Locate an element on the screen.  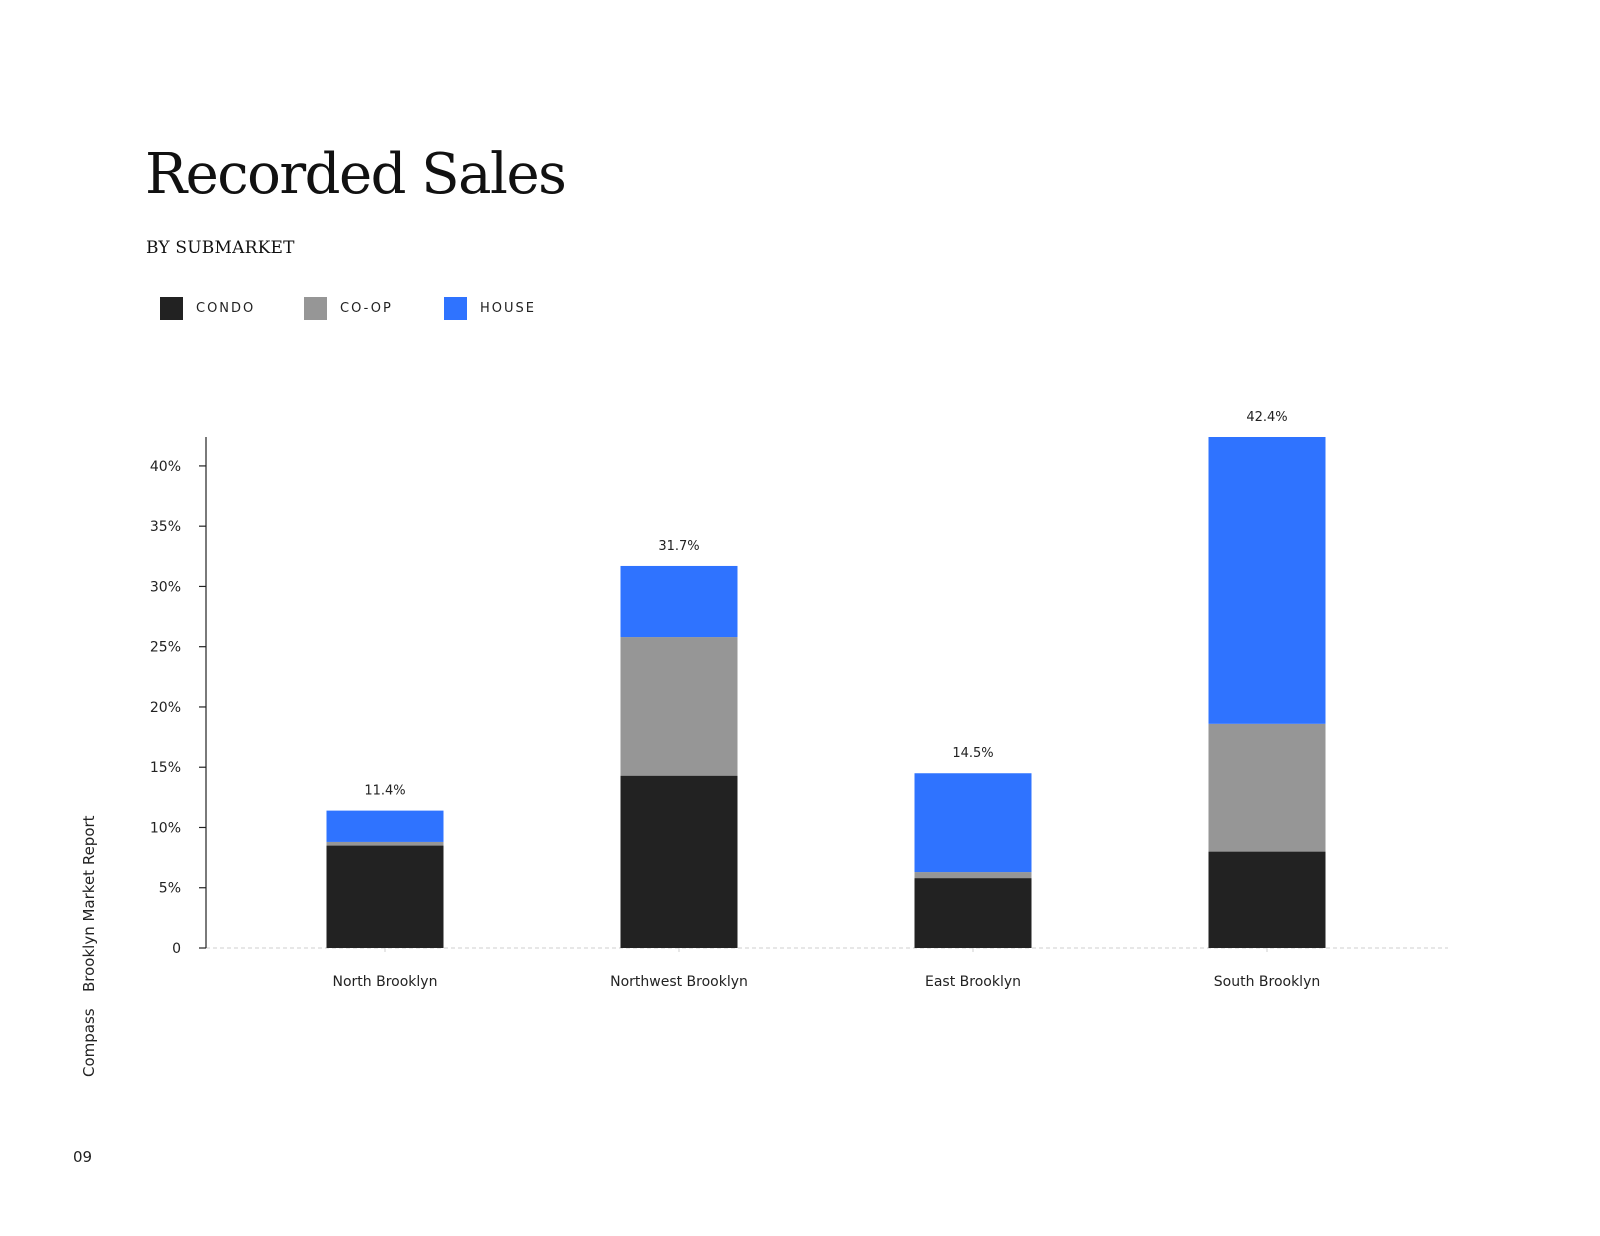
report-name-label: Brooklyn Market Report is located at coordinates (89, 903).